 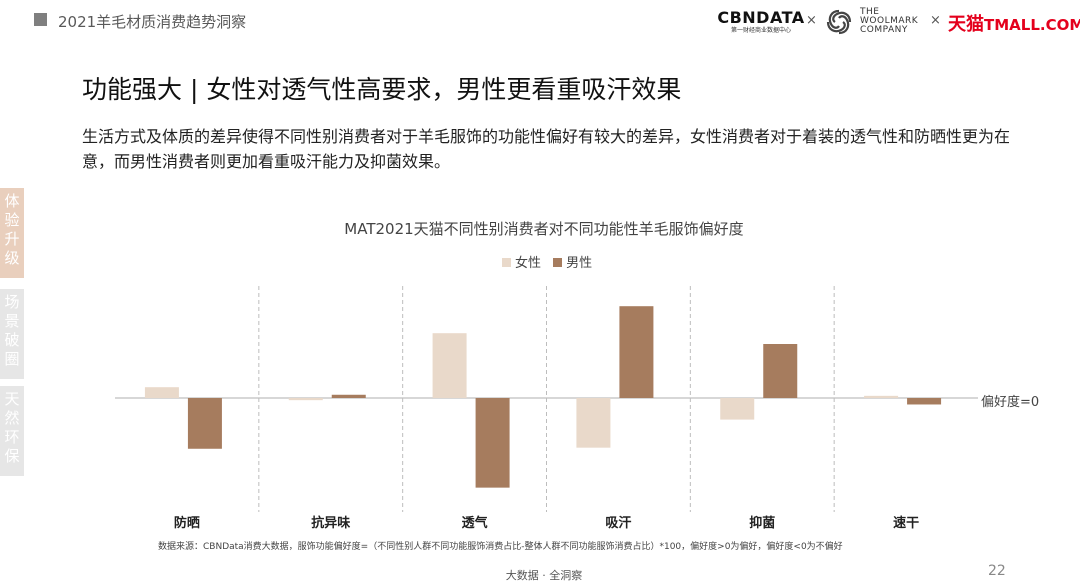 I want to click on chart-legend: 女性 男性, so click(x=551, y=261).